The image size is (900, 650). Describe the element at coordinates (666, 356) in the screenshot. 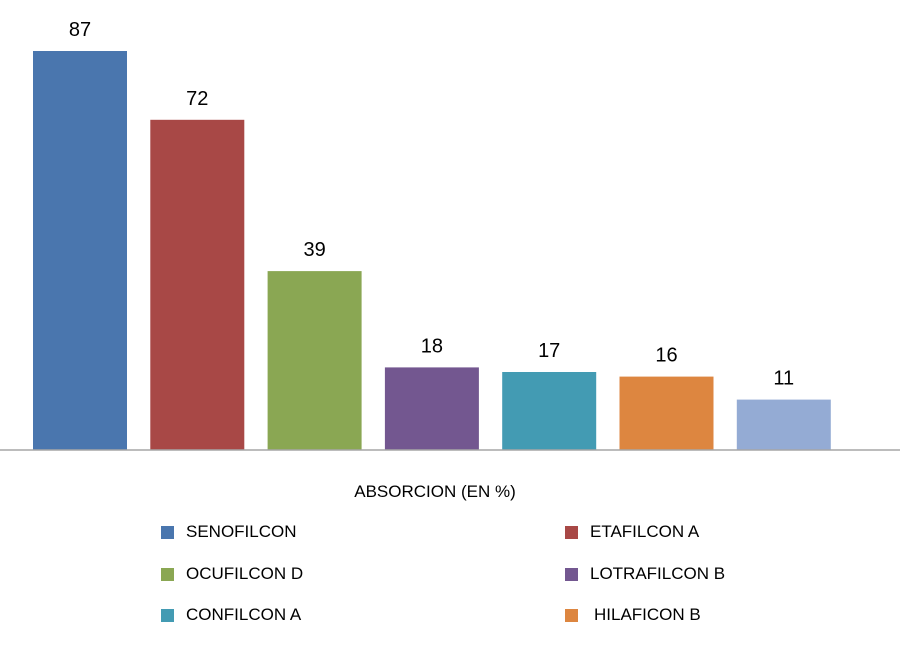

I see `value-label-6: 16` at that location.